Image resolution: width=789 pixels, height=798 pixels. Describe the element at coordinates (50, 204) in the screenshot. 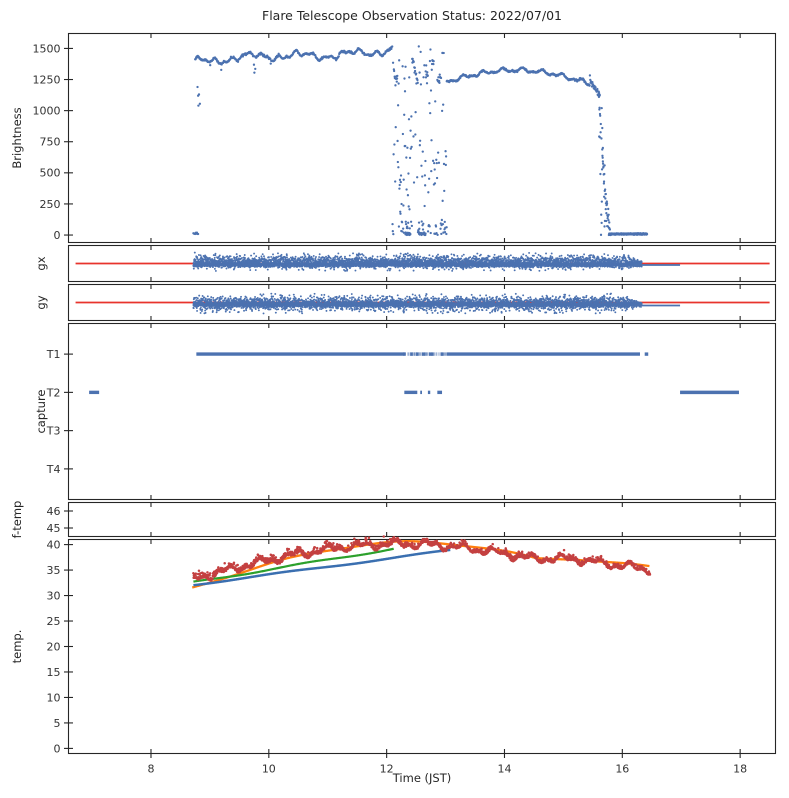

I see `brightness-y-tick-label: 250` at that location.